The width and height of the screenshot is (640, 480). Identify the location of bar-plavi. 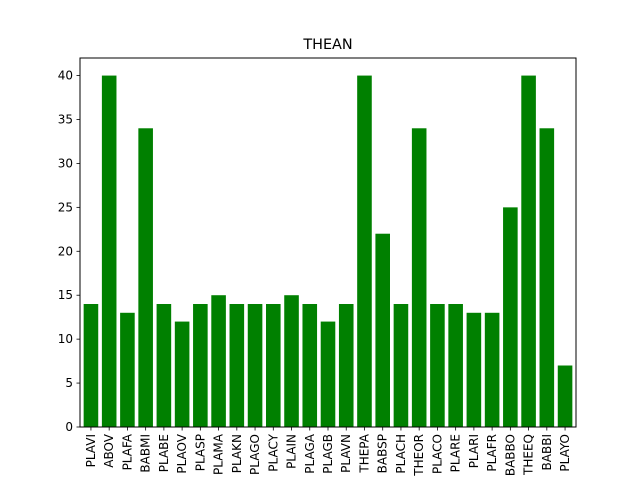
(91, 365).